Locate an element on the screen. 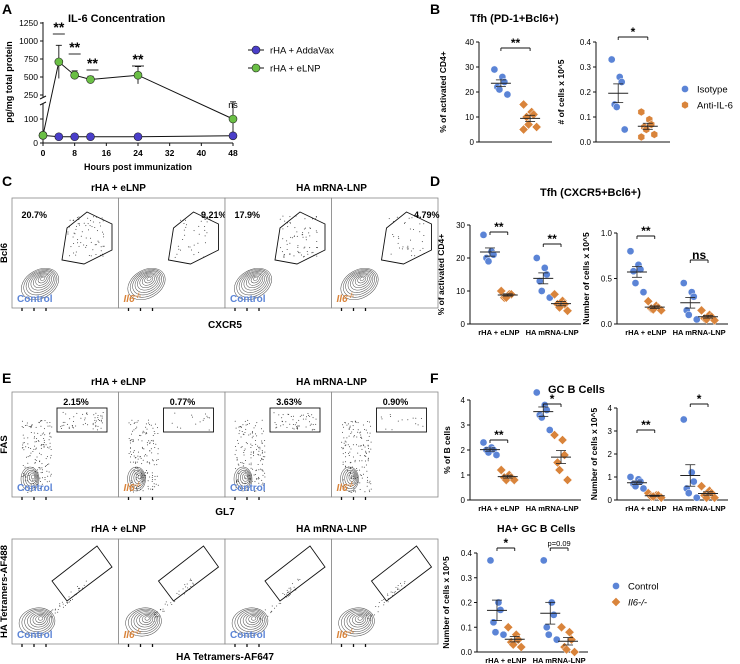  annotation-label: ns is located at coordinates (233, 105).